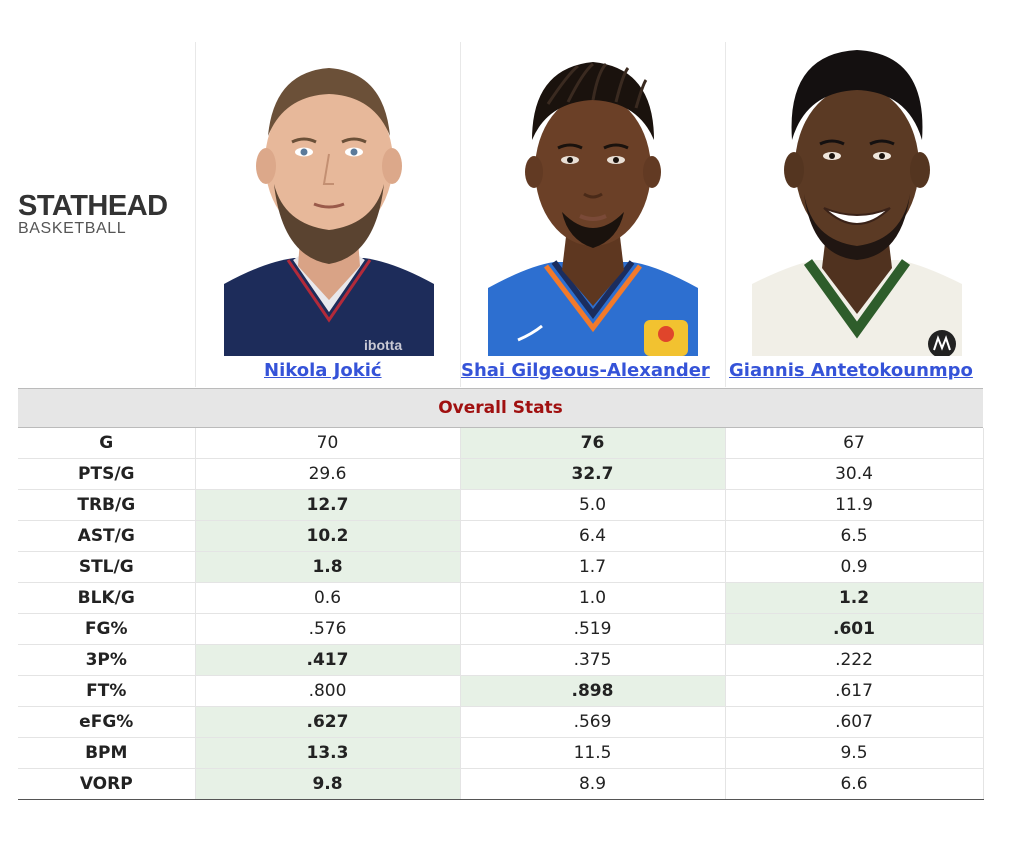  Describe the element at coordinates (854, 443) in the screenshot. I see `stat-value: 67` at that location.